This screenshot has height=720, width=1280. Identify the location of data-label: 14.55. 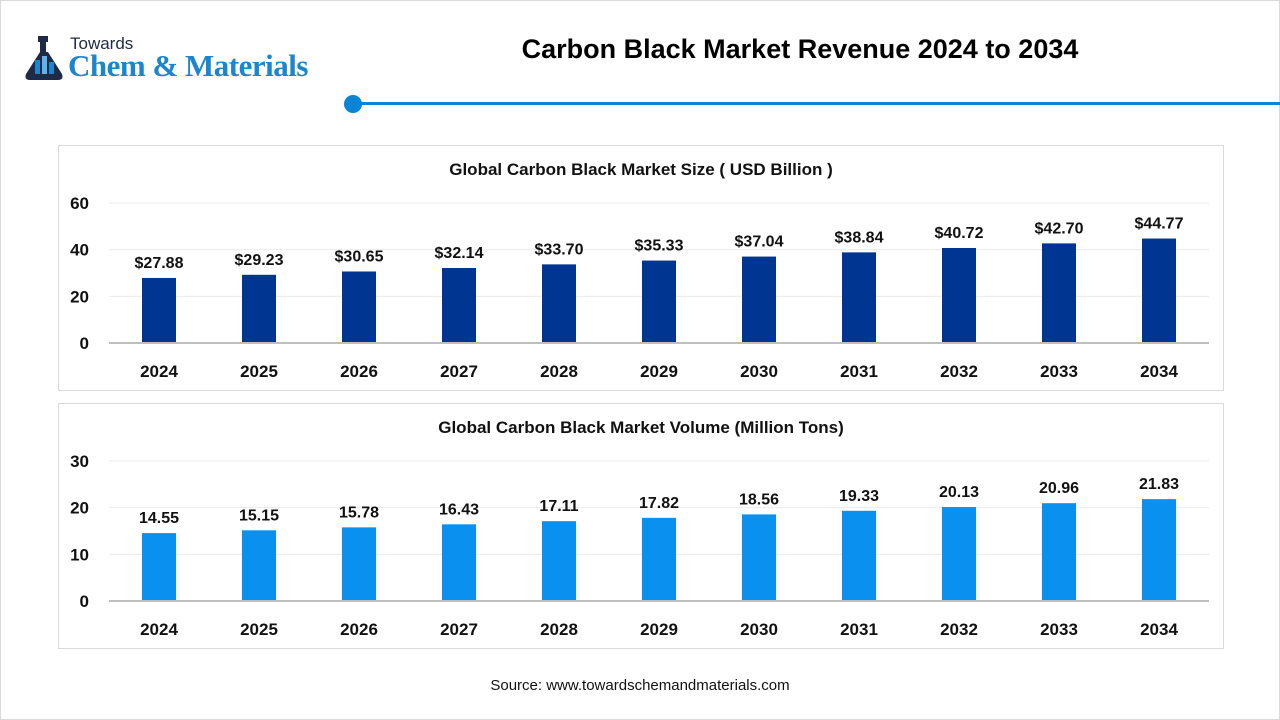
(159, 518).